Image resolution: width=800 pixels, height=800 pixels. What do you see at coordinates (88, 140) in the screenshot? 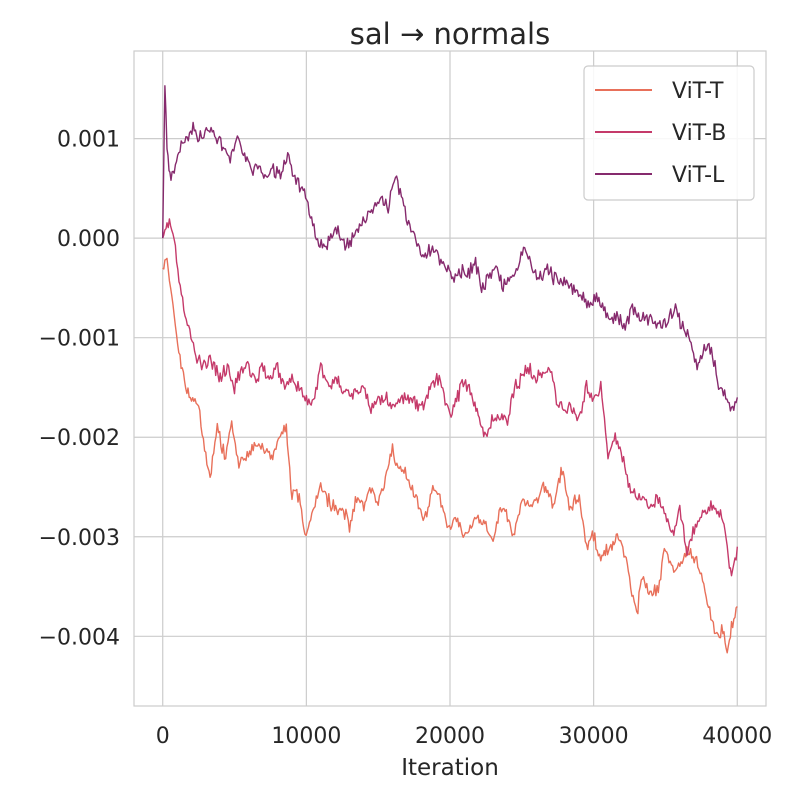
I see `y-tick-label: 0.001` at bounding box center [88, 140].